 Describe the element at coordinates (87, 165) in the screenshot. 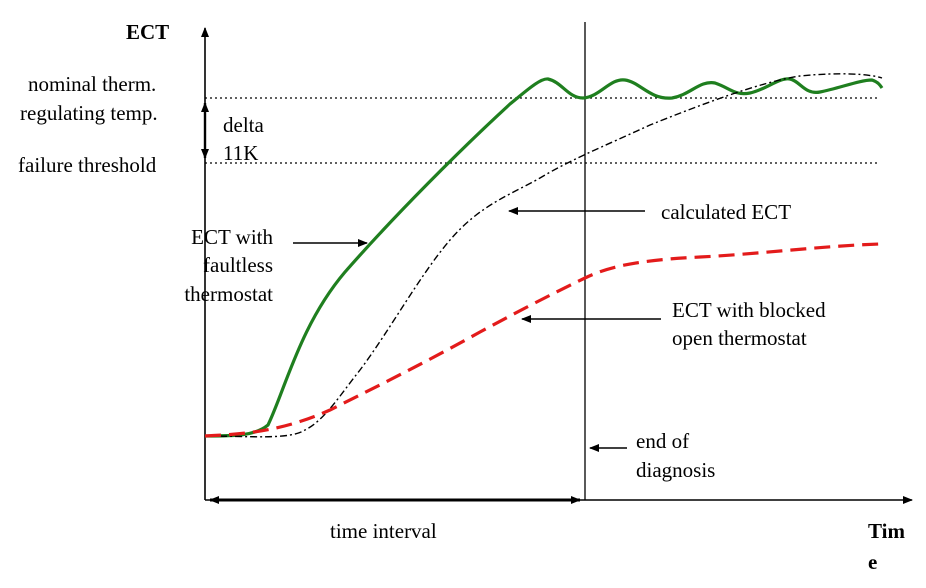

I see `failure-threshold-label: failure threshold` at that location.